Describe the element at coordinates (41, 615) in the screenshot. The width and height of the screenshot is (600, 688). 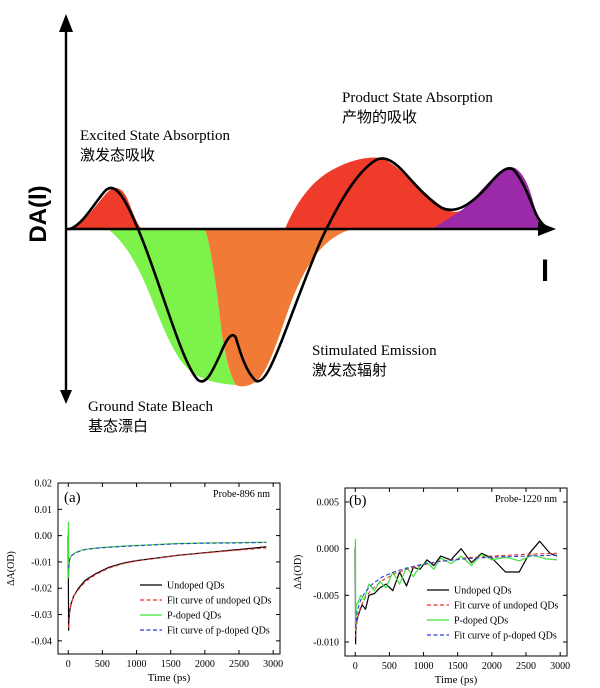
I see `y-tick-label: -0.03` at that location.